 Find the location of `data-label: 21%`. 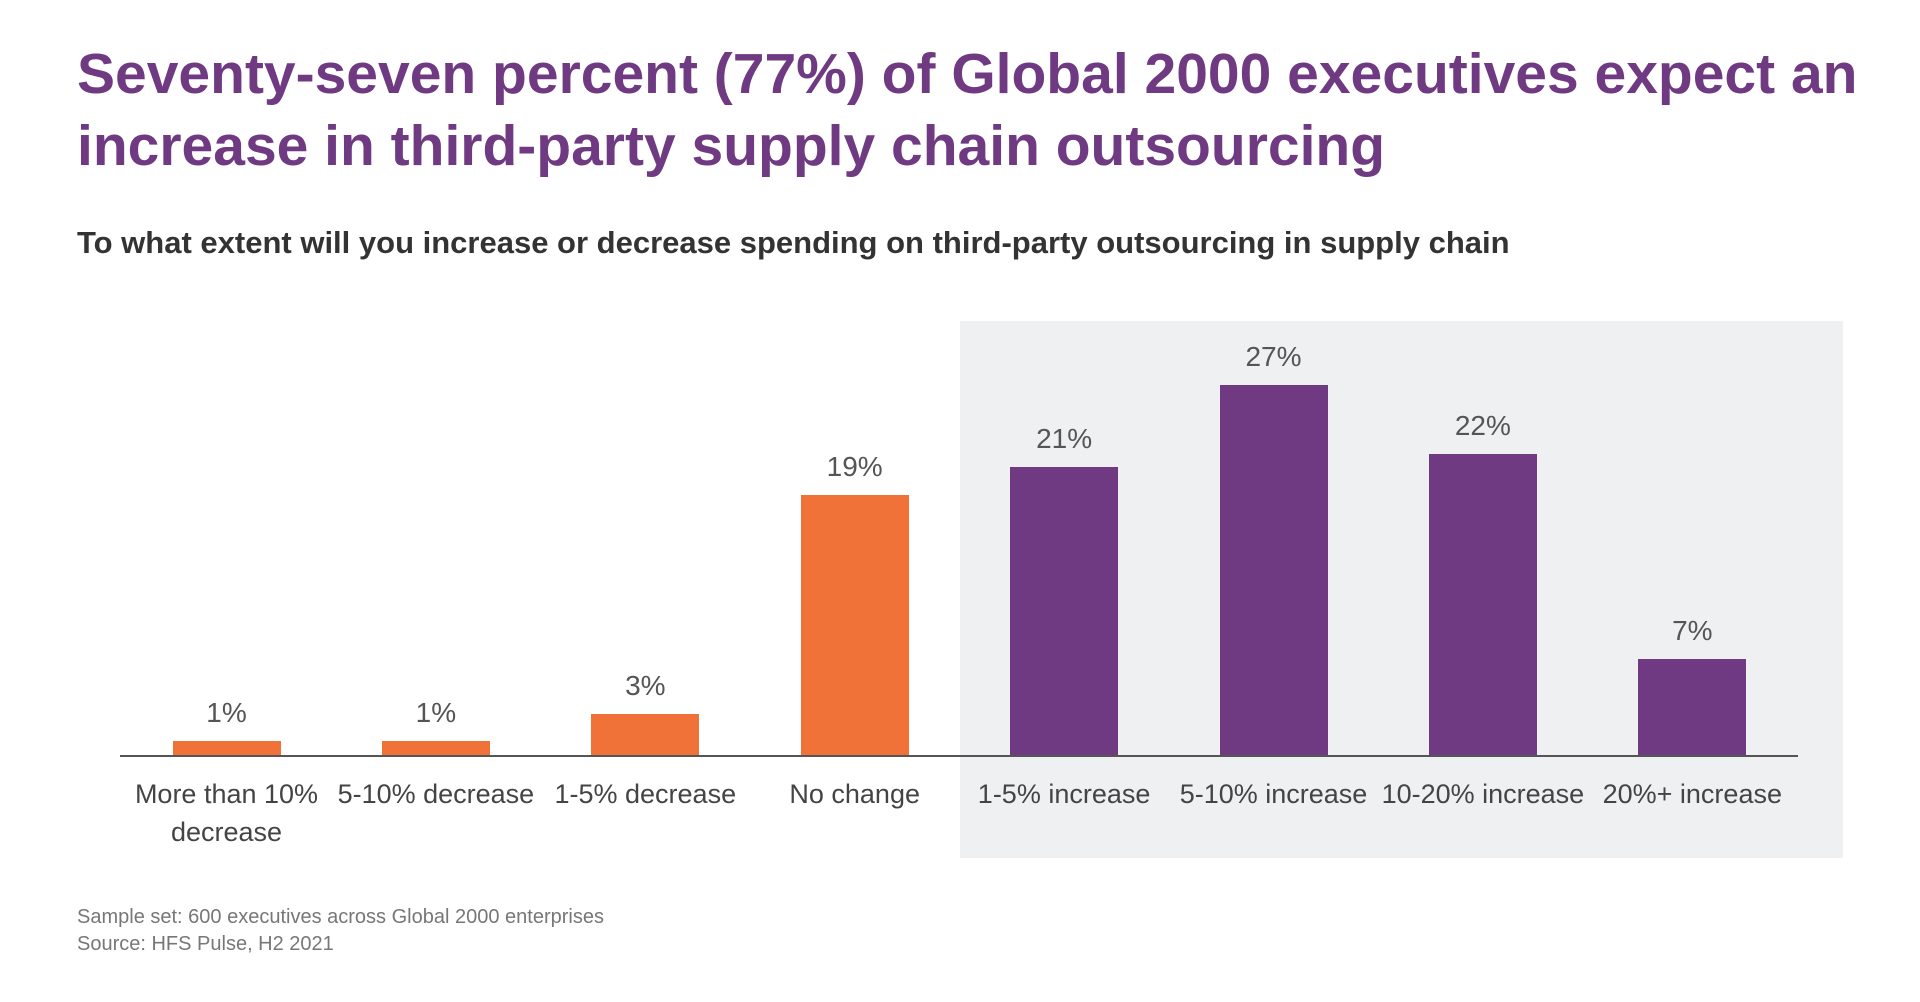

data-label: 21% is located at coordinates (1064, 439).